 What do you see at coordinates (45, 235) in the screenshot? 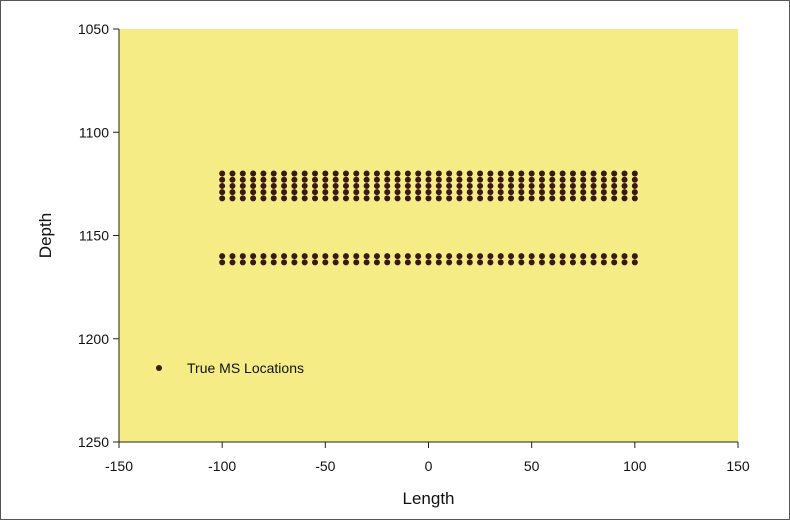
I see `y-axis-title: Depth` at bounding box center [45, 235].